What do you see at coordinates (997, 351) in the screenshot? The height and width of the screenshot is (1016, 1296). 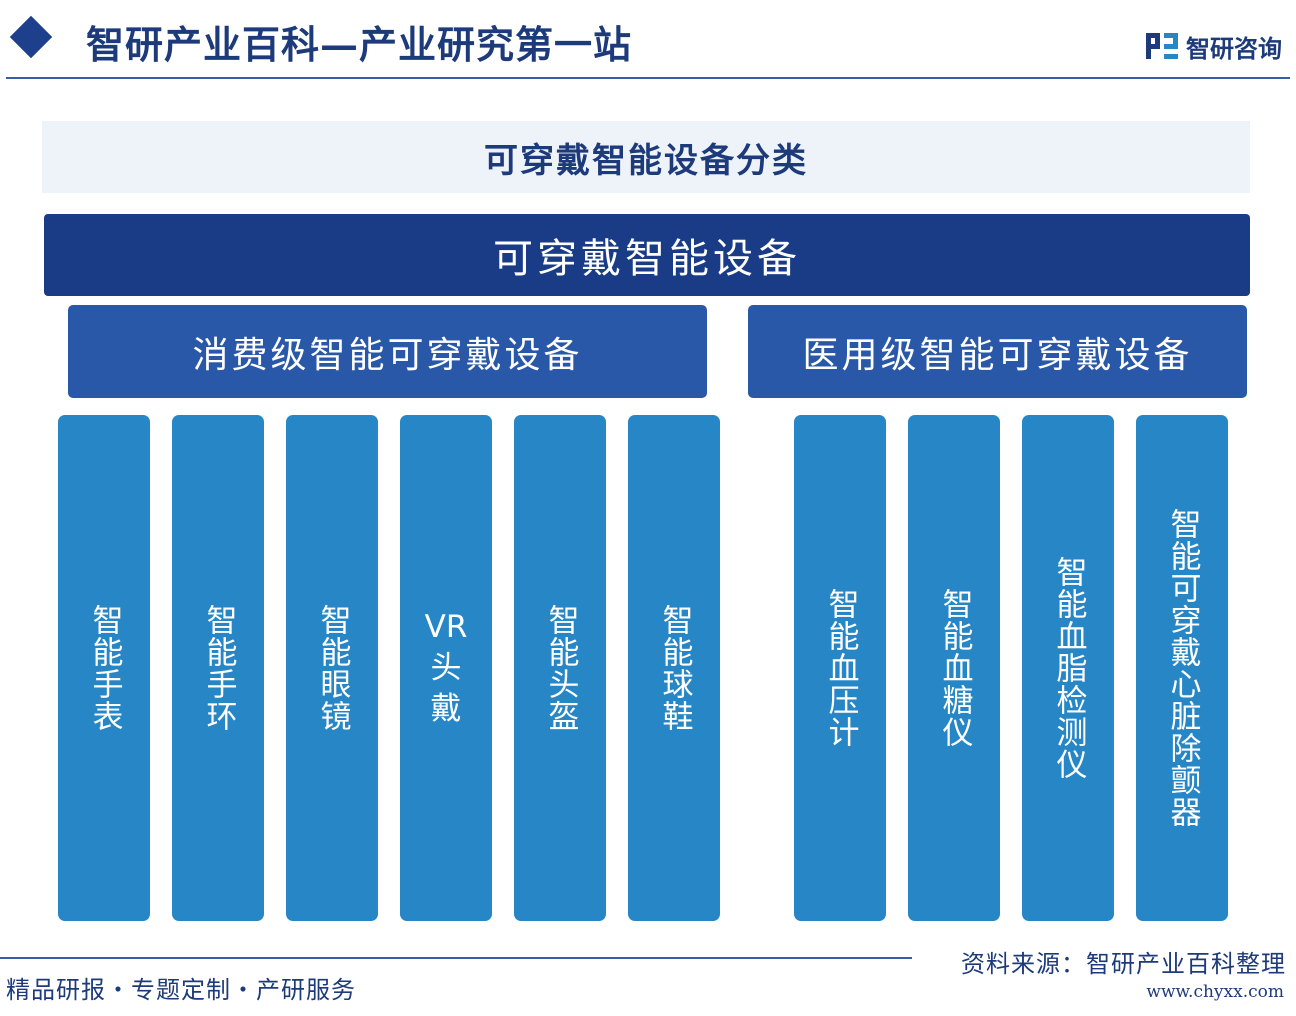 I see `category-medical: 医用级智能可穿戴设备` at bounding box center [997, 351].